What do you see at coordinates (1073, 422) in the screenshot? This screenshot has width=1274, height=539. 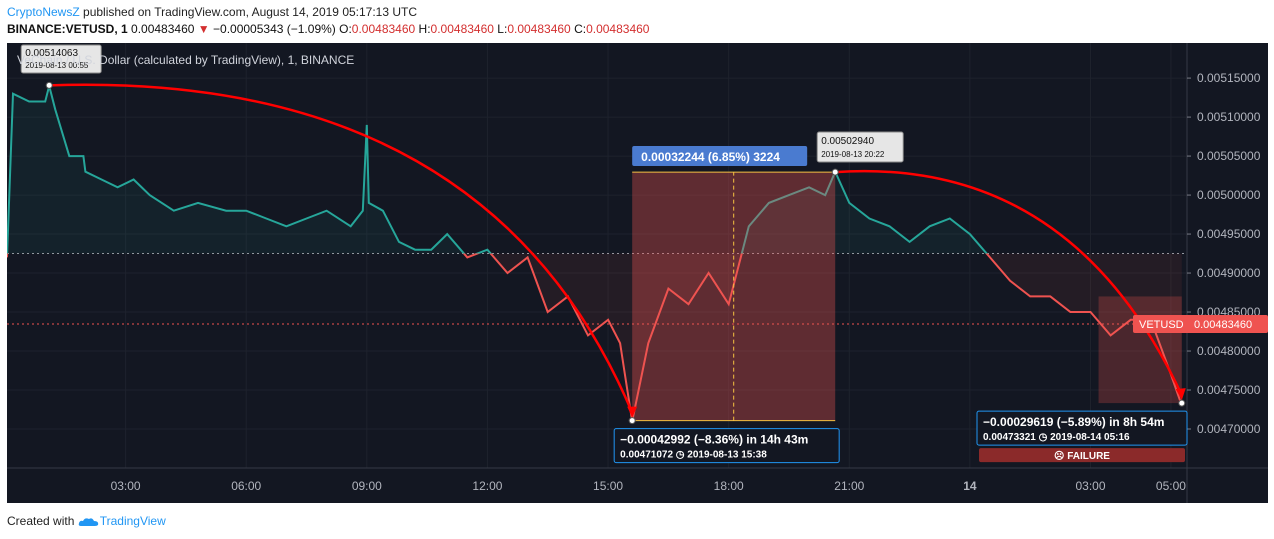 I see `fall2-label-text: −0.00029619 (−5.89%) in 8h 54m` at bounding box center [1073, 422].